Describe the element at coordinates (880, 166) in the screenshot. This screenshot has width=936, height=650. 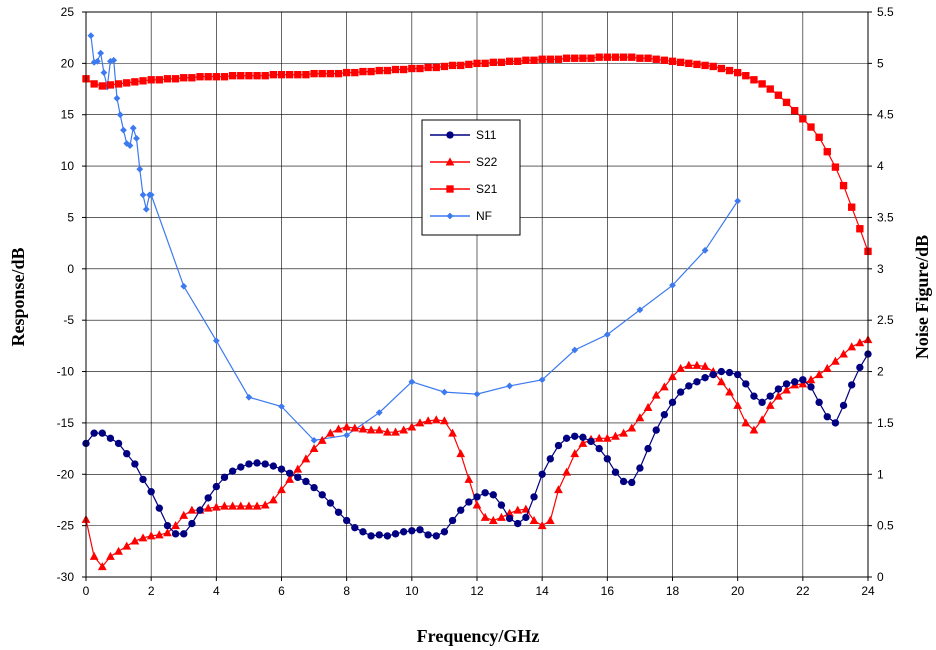
I see `y2-tick-label: 4` at that location.